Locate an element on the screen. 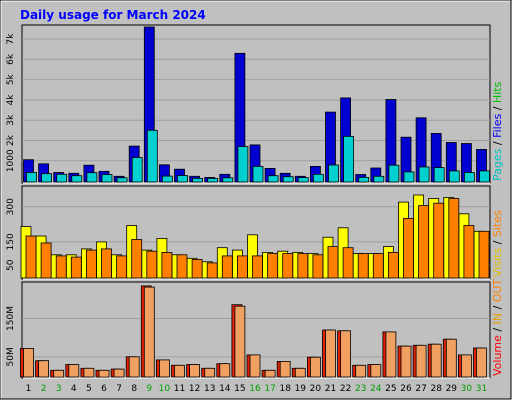  y-tick-label: 7k is located at coordinates (11, 39).